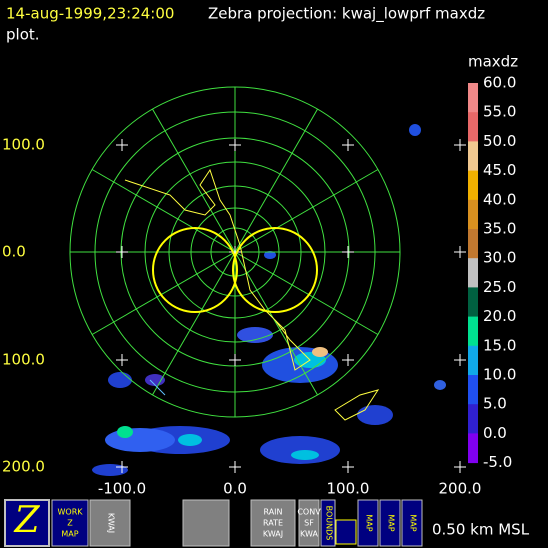 The image size is (548, 548). Describe the element at coordinates (23, 467) in the screenshot. I see `y-label: 200.0` at that location.